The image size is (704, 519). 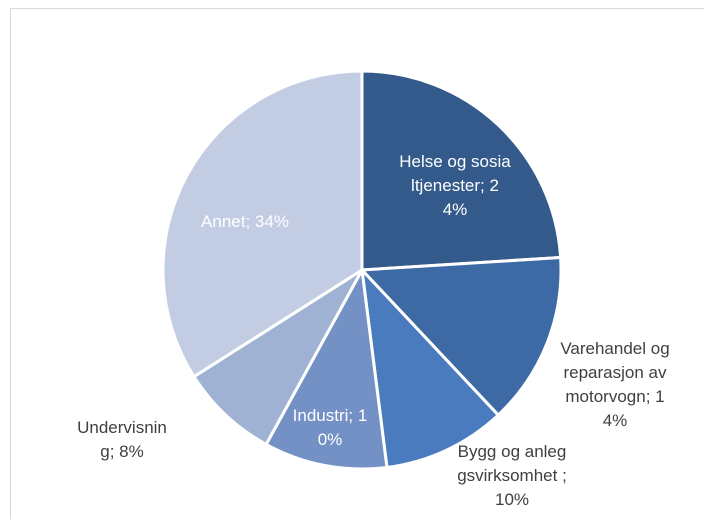 I want to click on slice-label: Annet; 34%, so click(x=245, y=221).